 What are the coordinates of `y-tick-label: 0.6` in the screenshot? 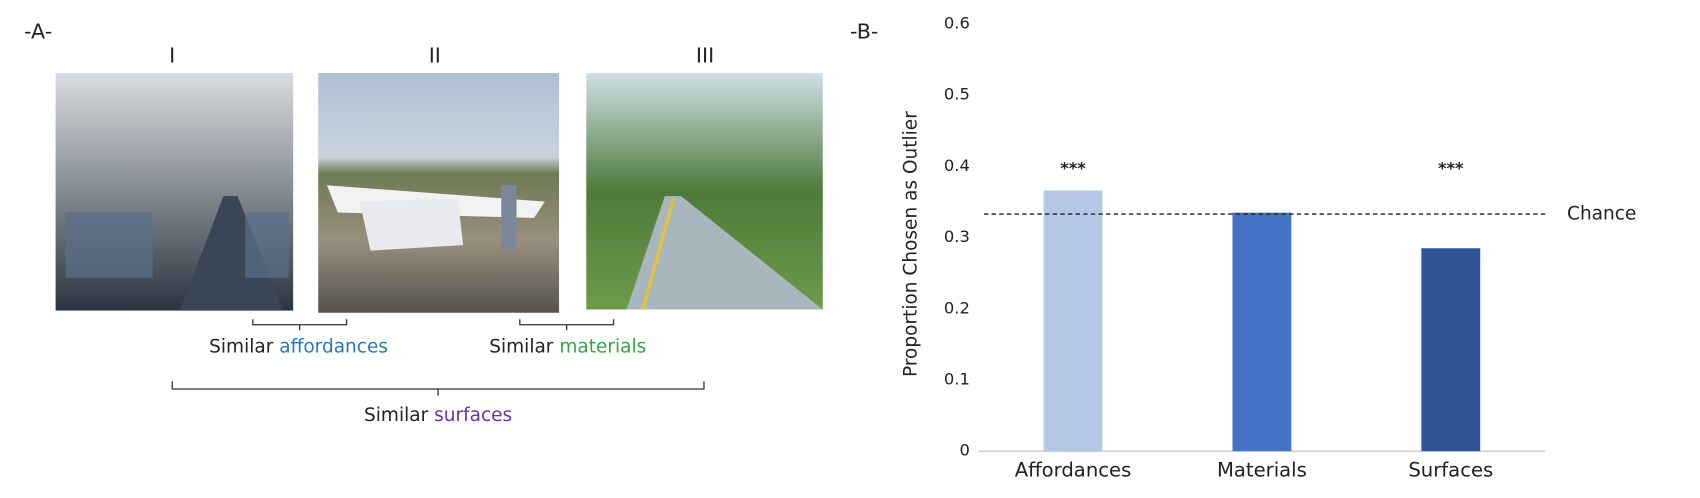 It's located at (957, 22).